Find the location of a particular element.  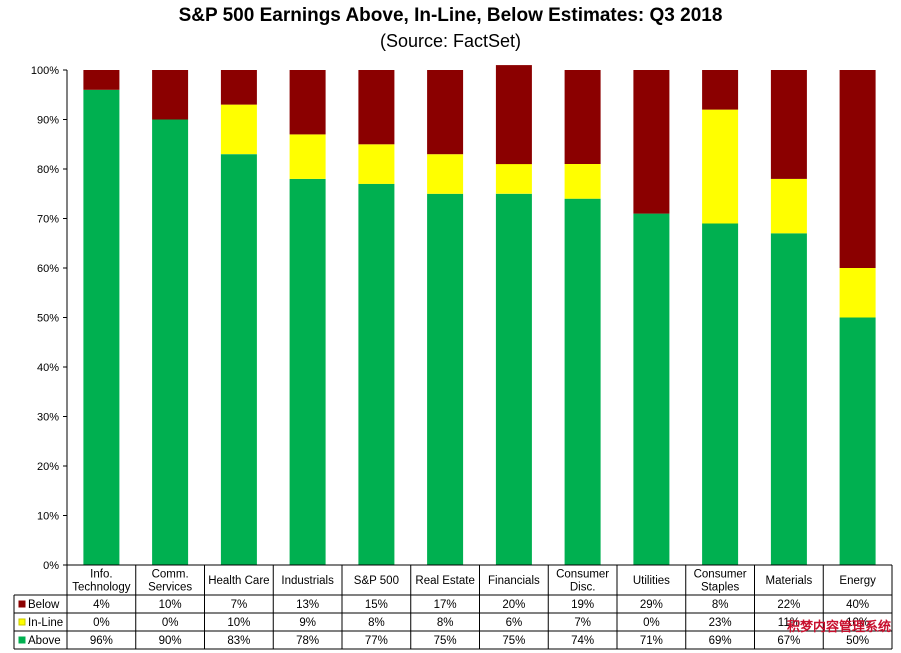

x-category-label: Utilities is located at coordinates (651, 581).